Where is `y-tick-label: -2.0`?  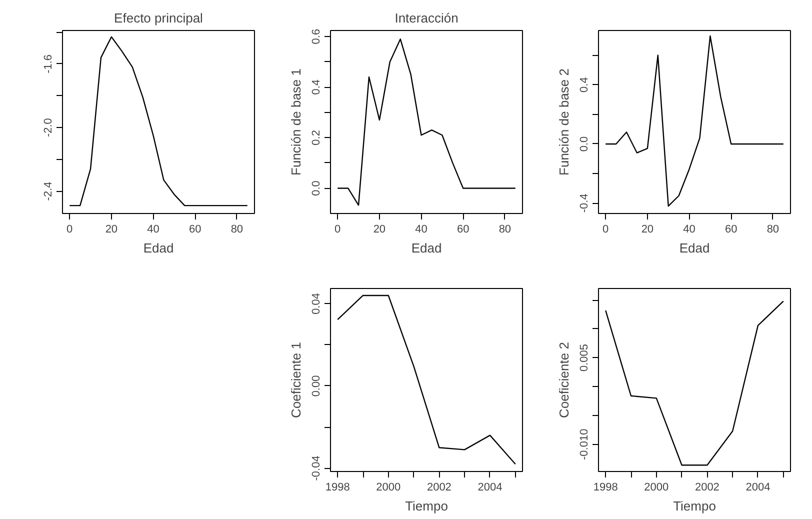
y-tick-label: -2.0 is located at coordinates (48, 128).